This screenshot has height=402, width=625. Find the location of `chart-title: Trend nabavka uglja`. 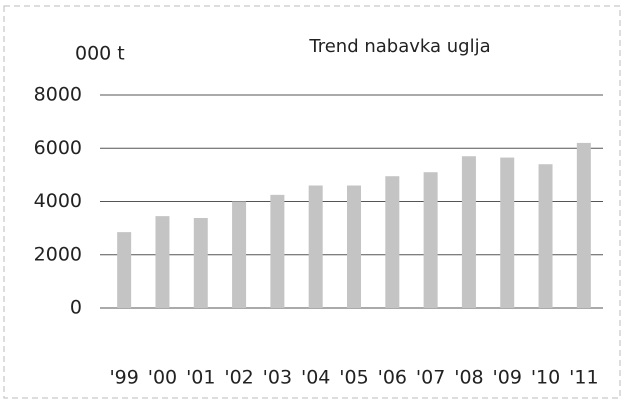

chart-title: Trend nabavka uglja is located at coordinates (399, 46).